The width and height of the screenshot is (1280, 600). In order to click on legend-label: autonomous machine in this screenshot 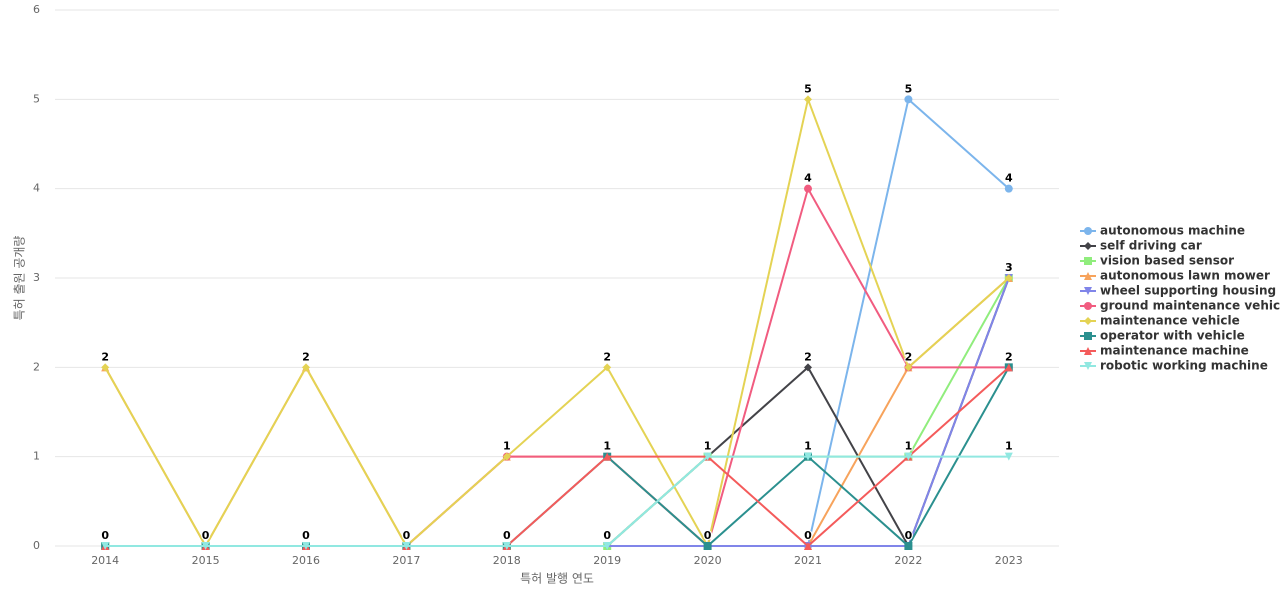, I will do `click(1172, 231)`.